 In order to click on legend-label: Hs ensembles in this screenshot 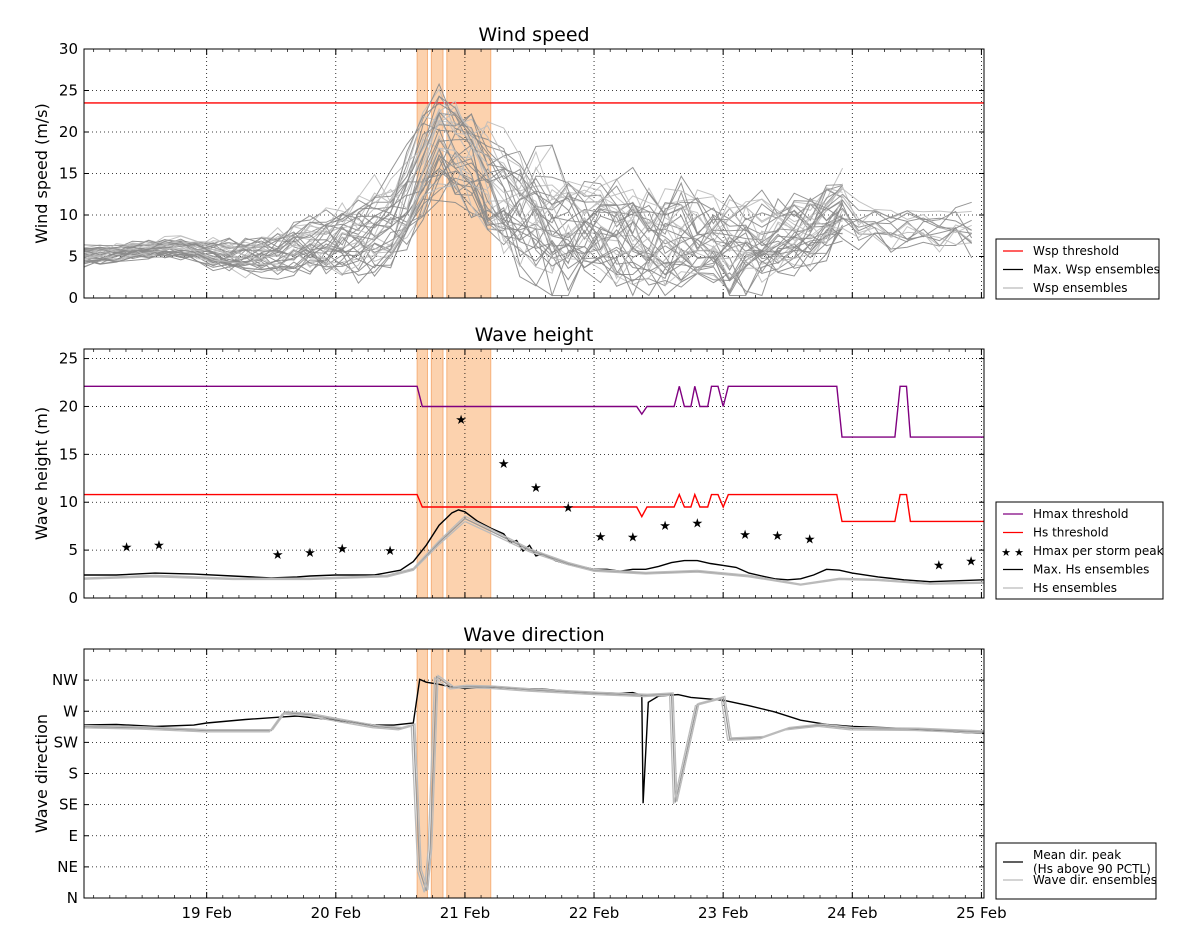, I will do `click(1075, 588)`.